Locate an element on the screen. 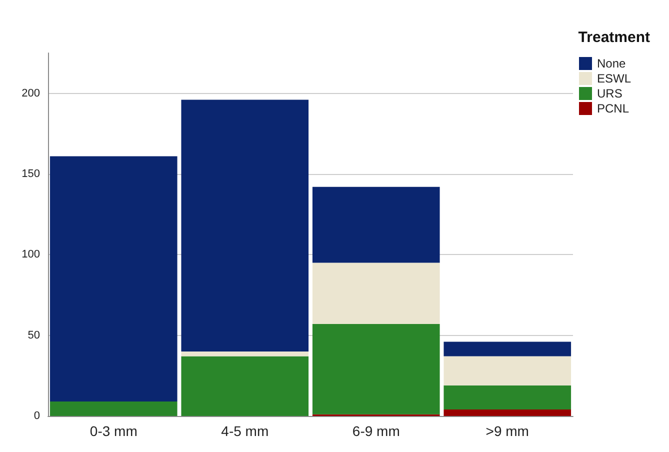  x-tick-label: 6-9 mm is located at coordinates (376, 431).